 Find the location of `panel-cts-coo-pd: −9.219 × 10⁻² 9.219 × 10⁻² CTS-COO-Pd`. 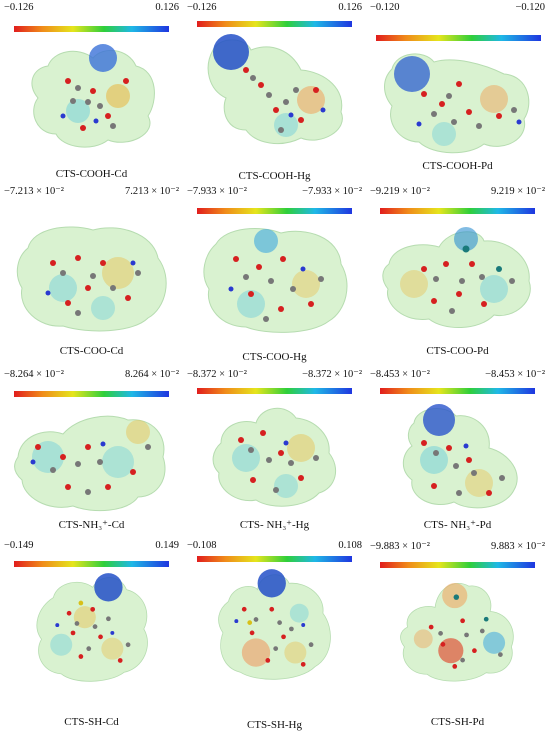

panel-cts-coo-pd: −9.219 × 10⁻² 9.219 × 10⁻² CTS-COO-Pd is located at coordinates (457, 274).